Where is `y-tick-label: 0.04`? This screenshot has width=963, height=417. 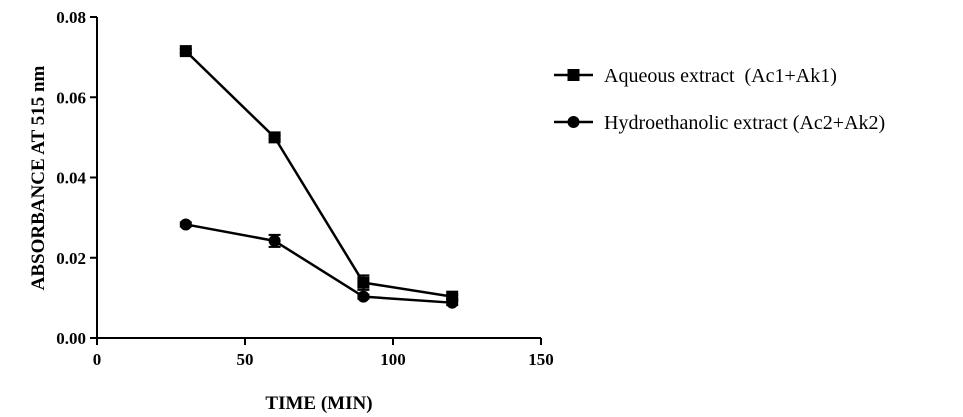 y-tick-label: 0.04 is located at coordinates (71, 178).